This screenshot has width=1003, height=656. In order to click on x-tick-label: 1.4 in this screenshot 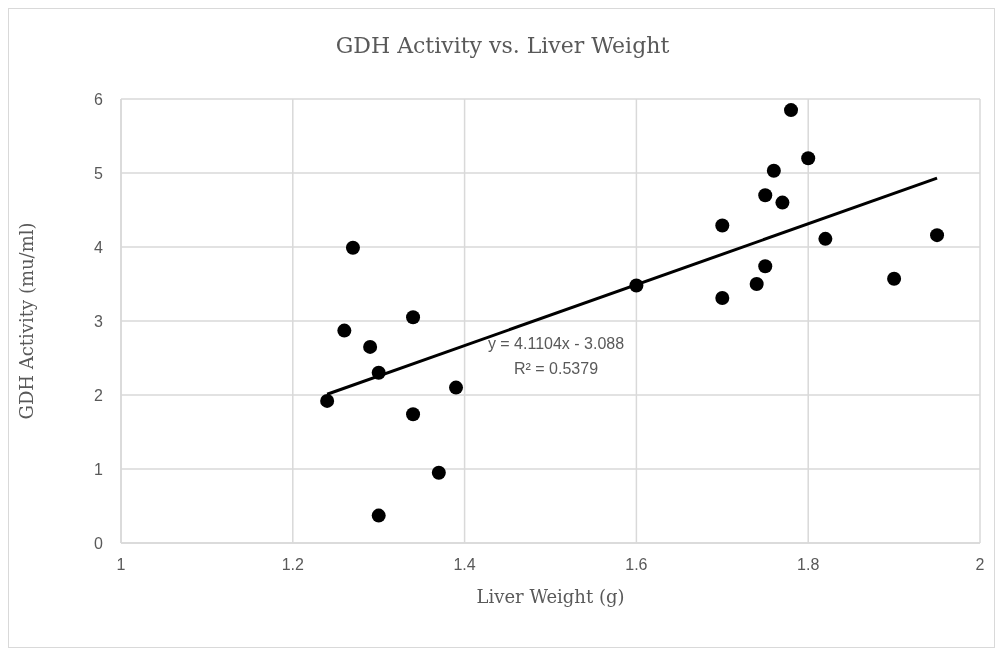, I will do `click(464, 565)`.